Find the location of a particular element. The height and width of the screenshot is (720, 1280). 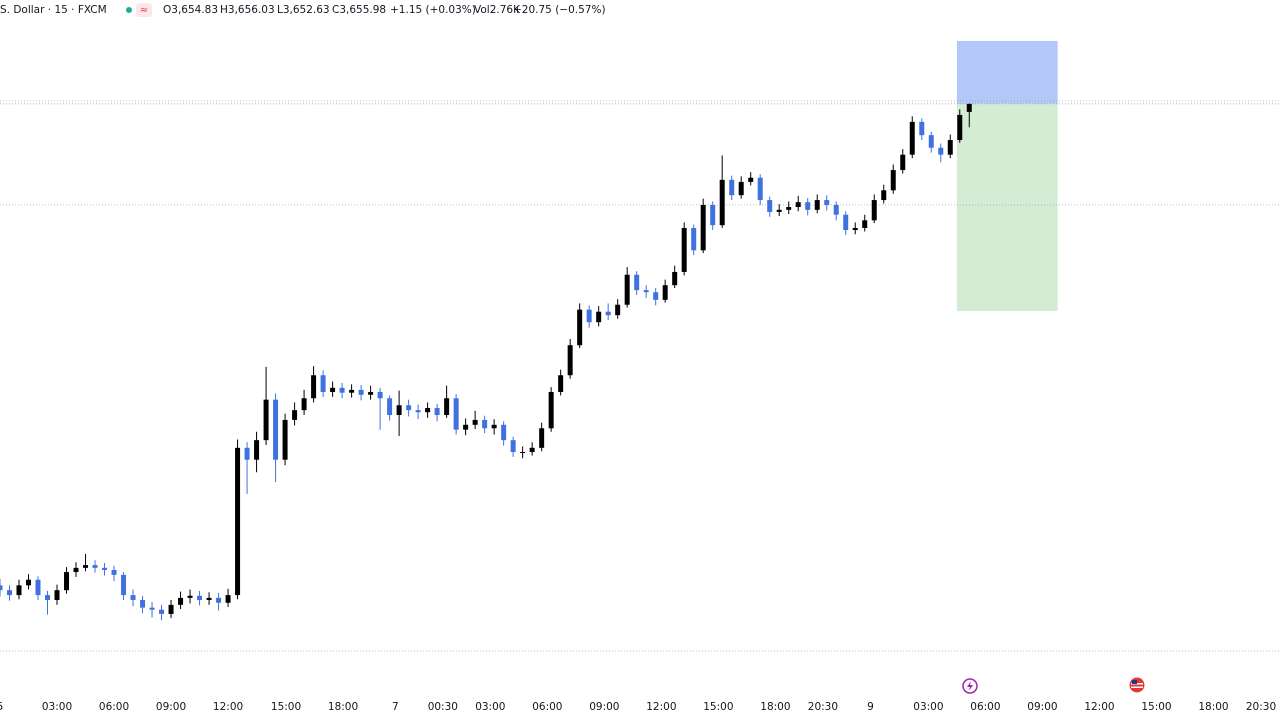

x-tick-label: 06:00 is located at coordinates (547, 707).